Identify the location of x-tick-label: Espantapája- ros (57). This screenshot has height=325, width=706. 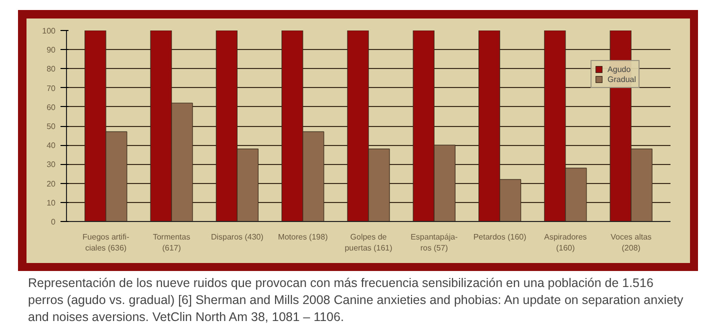
(434, 242).